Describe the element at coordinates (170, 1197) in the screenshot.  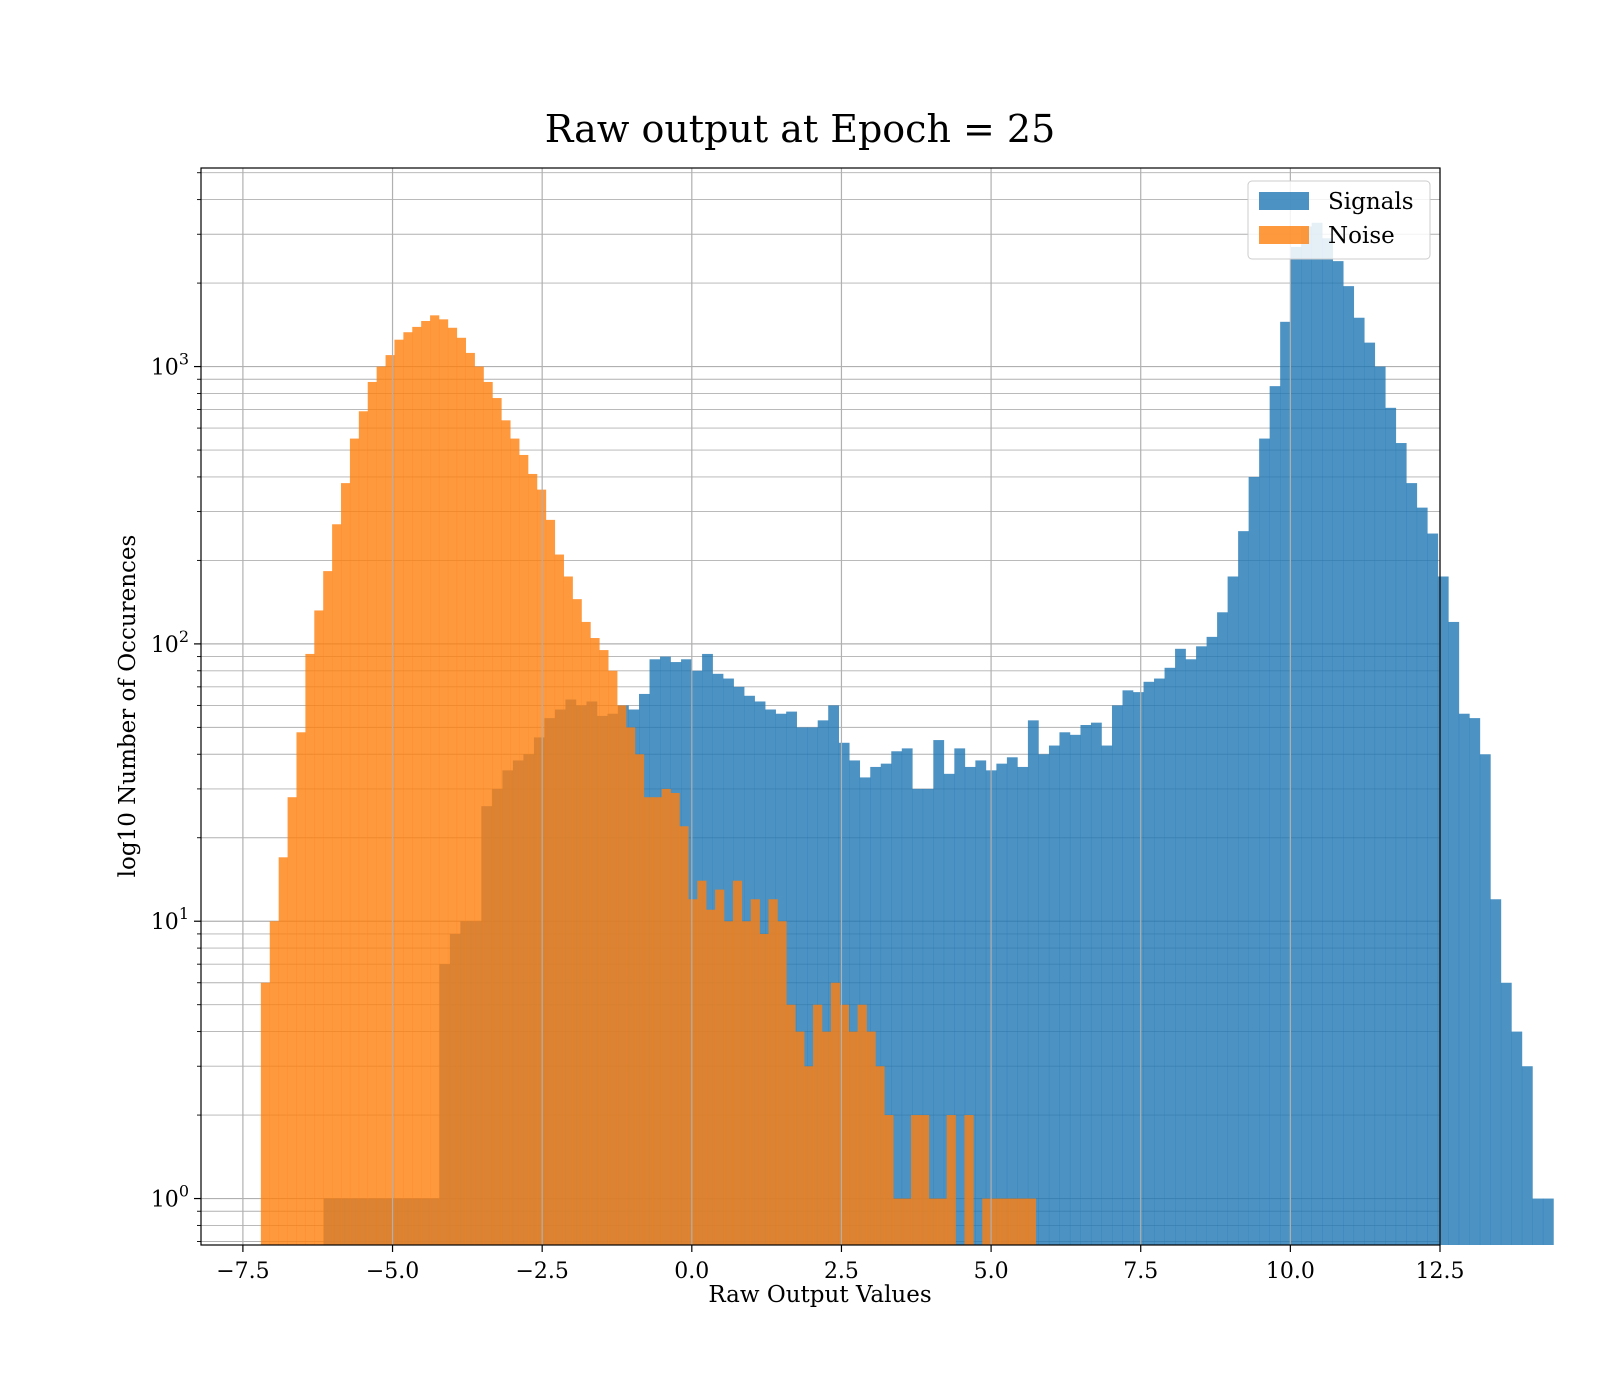
I see `y-tick-label: 10⁰` at that location.